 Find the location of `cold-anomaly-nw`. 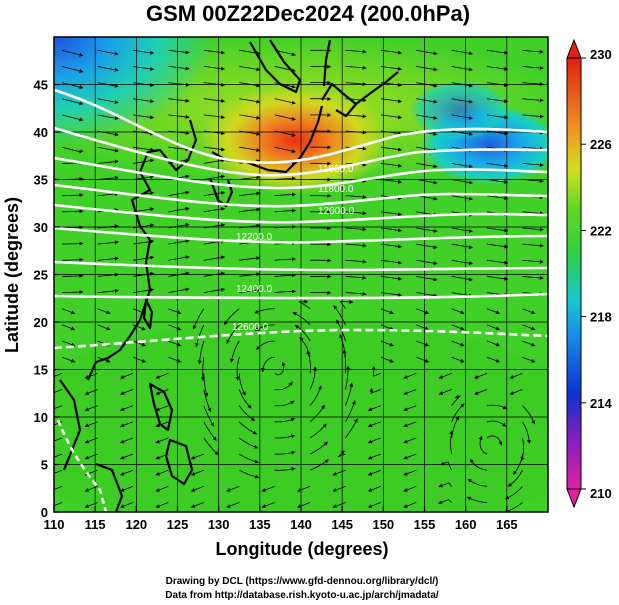

cold-anomaly-nw is located at coordinates (134, 92).